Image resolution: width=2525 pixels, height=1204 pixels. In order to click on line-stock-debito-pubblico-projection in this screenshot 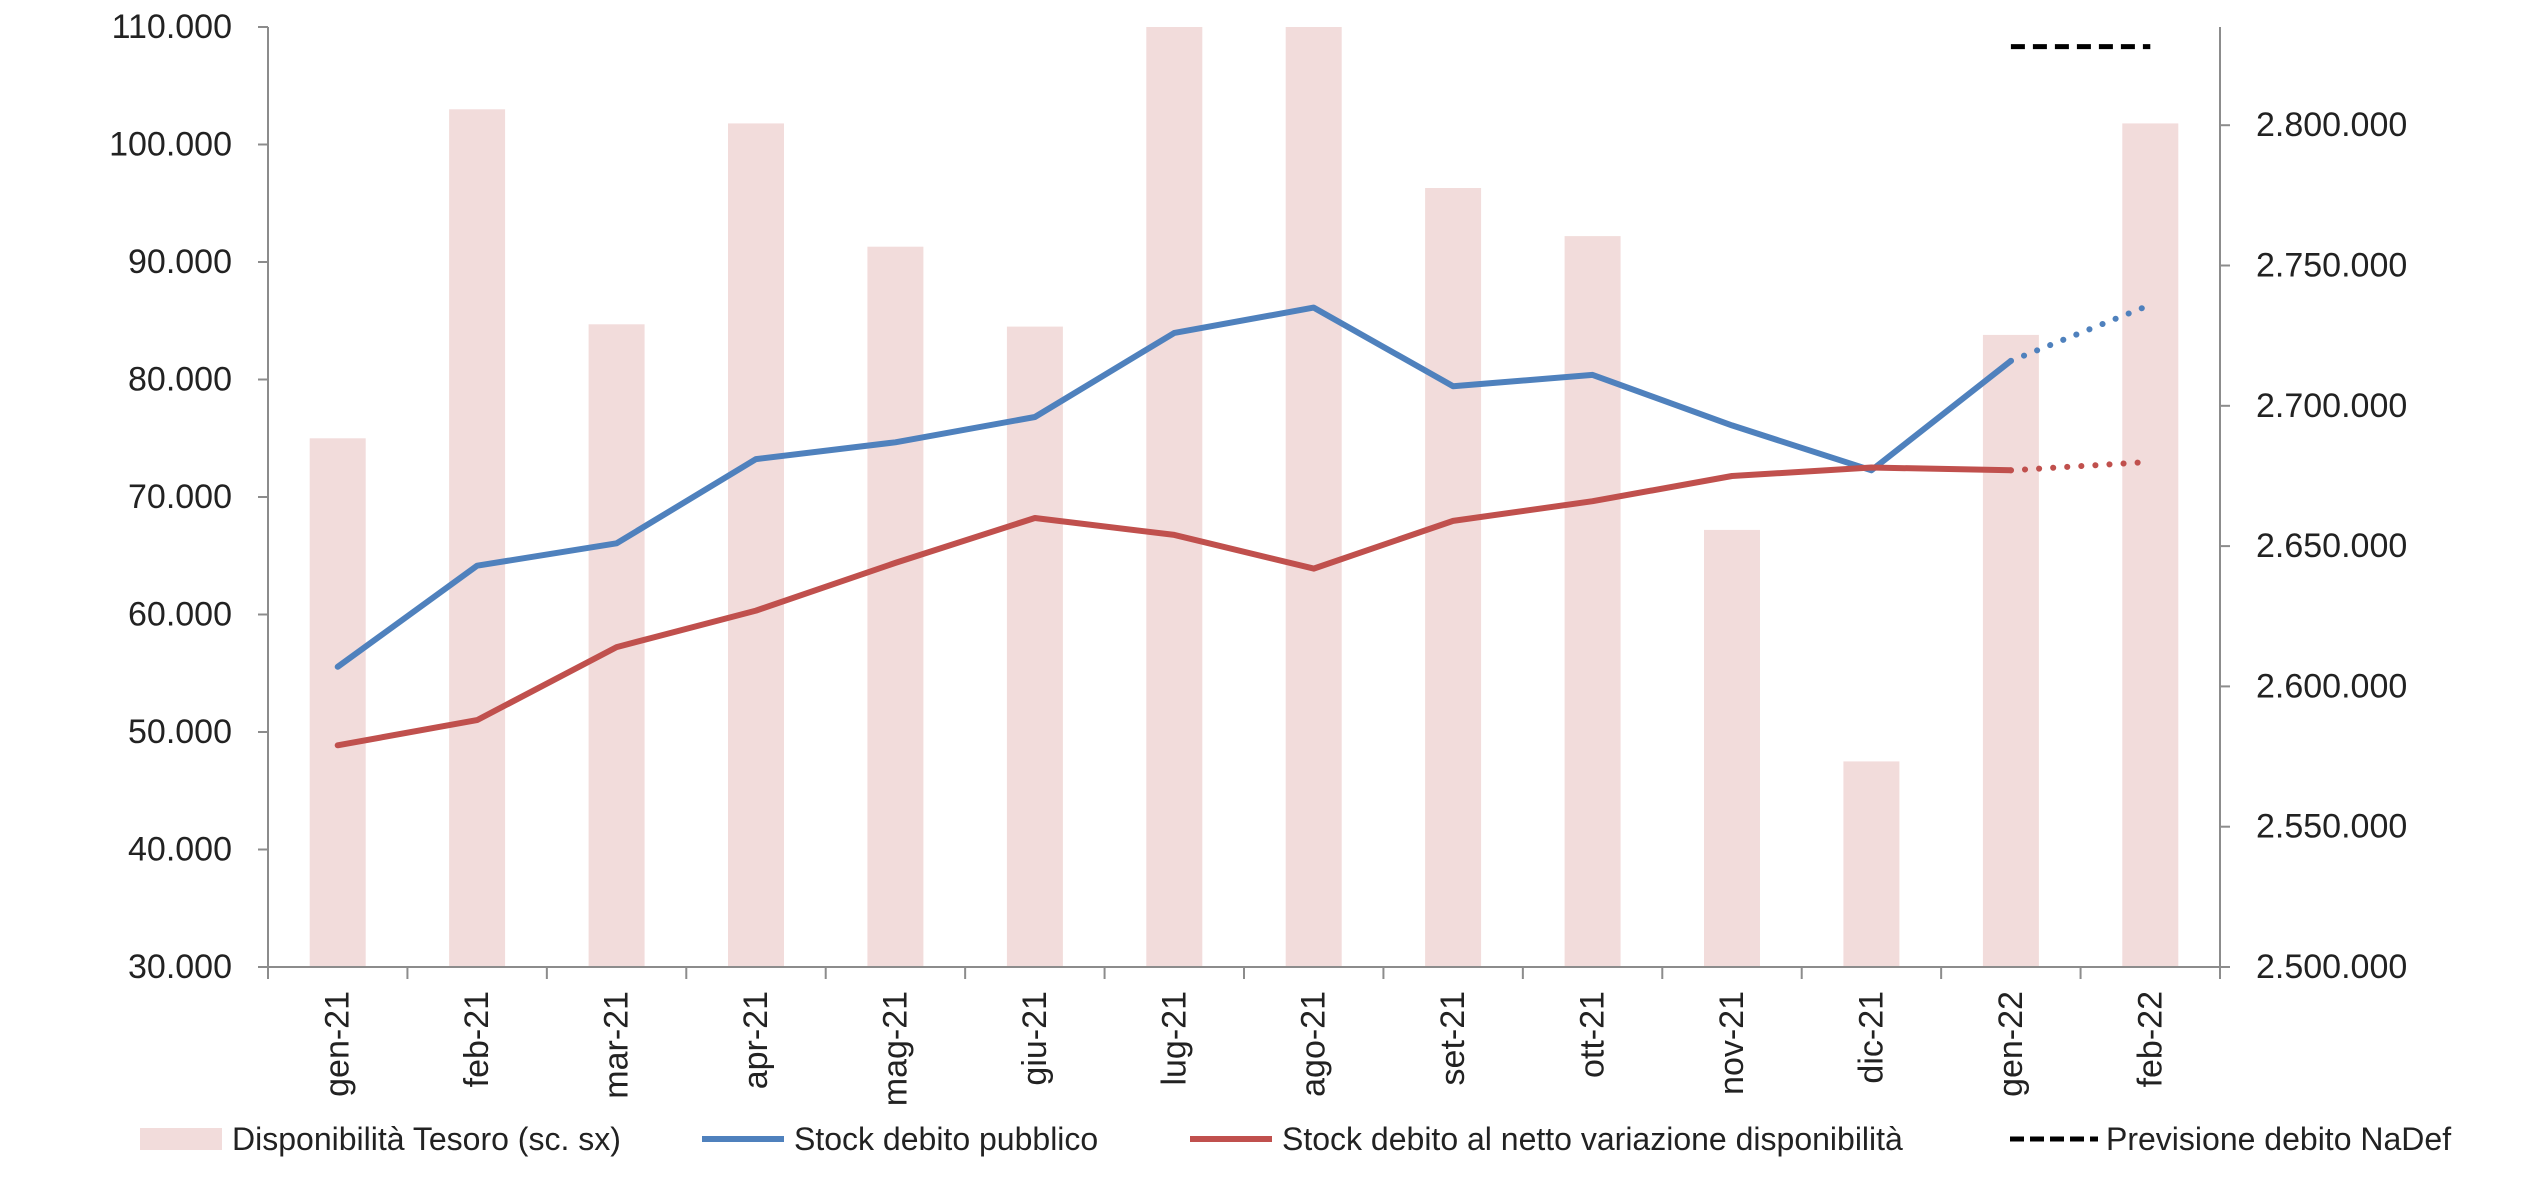, I will do `click(2080, 332)`.